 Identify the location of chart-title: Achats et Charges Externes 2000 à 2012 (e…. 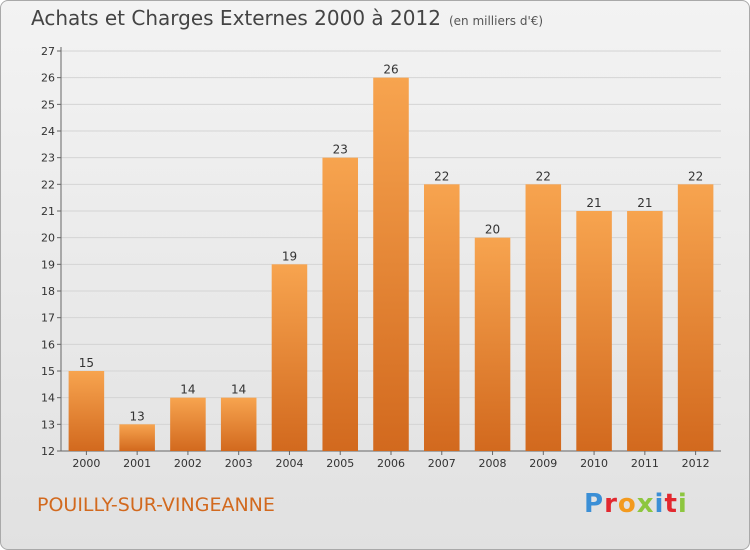
(287, 18).